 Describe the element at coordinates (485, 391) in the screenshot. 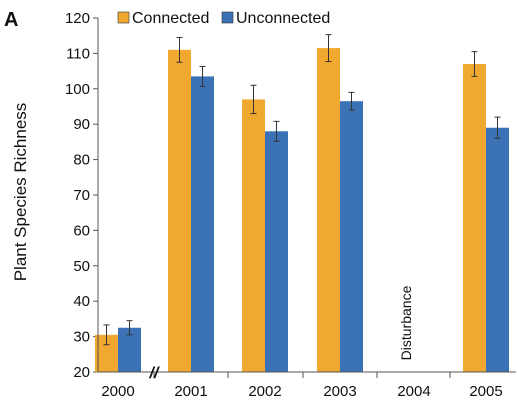

I see `x-tick-label: 2005` at that location.